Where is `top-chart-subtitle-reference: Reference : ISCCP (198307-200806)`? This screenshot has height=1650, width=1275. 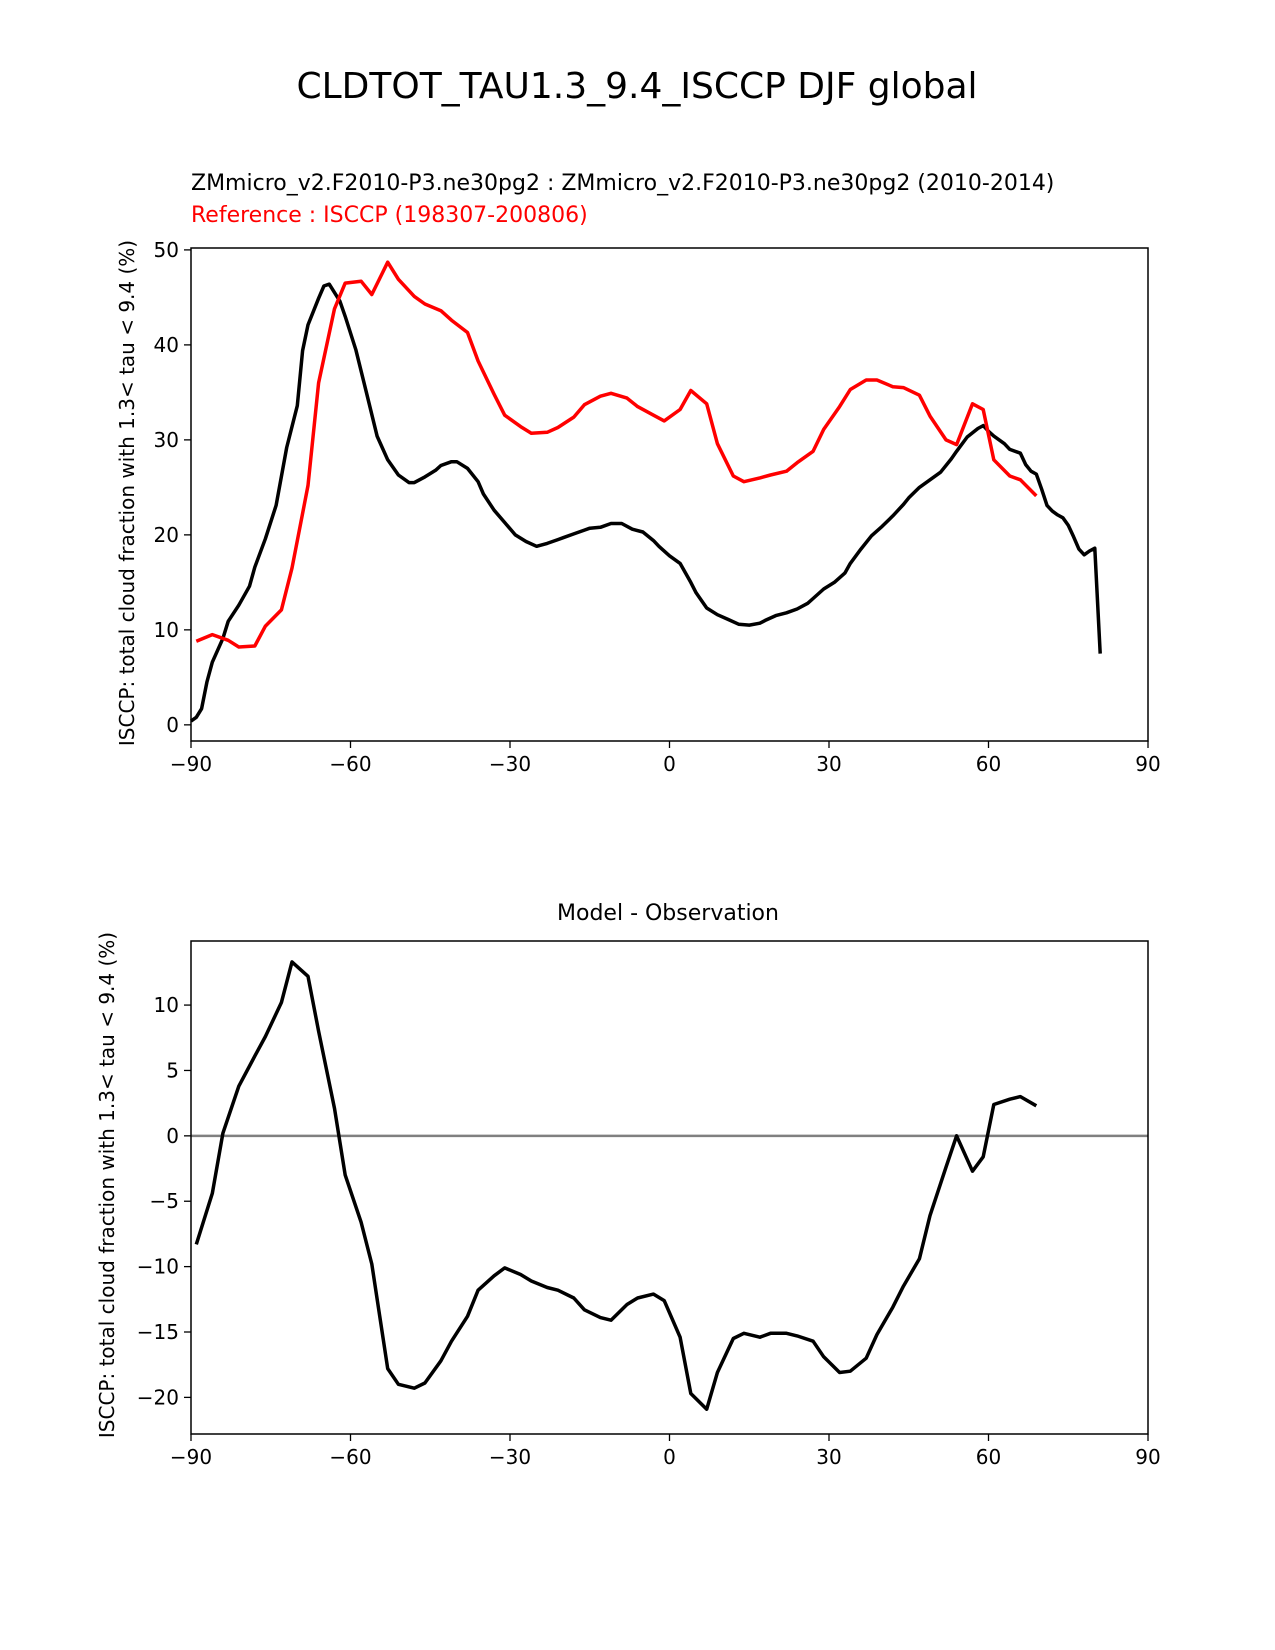 top-chart-subtitle-reference: Reference : ISCCP (198307-200806) is located at coordinates (389, 215).